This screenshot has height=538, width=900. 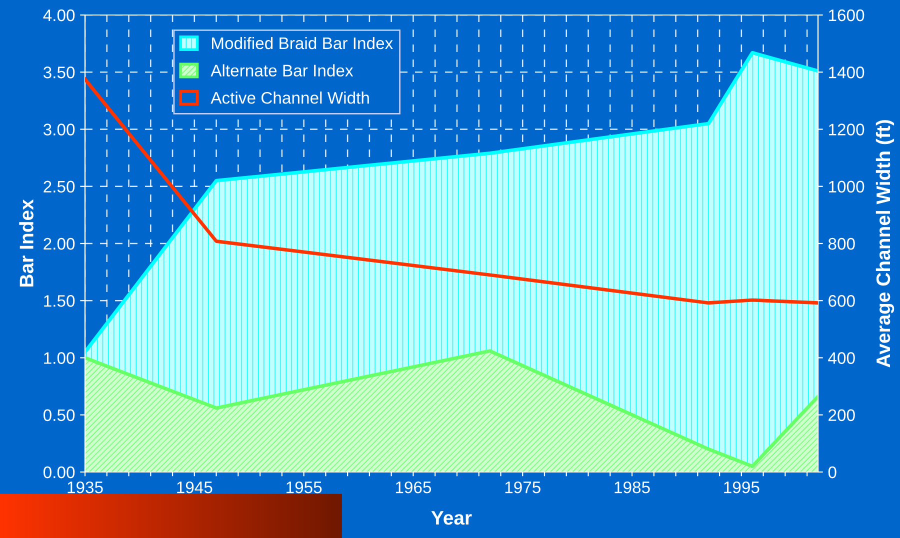 What do you see at coordinates (302, 43) in the screenshot?
I see `legend-label: Modified Braid Bar Index` at bounding box center [302, 43].